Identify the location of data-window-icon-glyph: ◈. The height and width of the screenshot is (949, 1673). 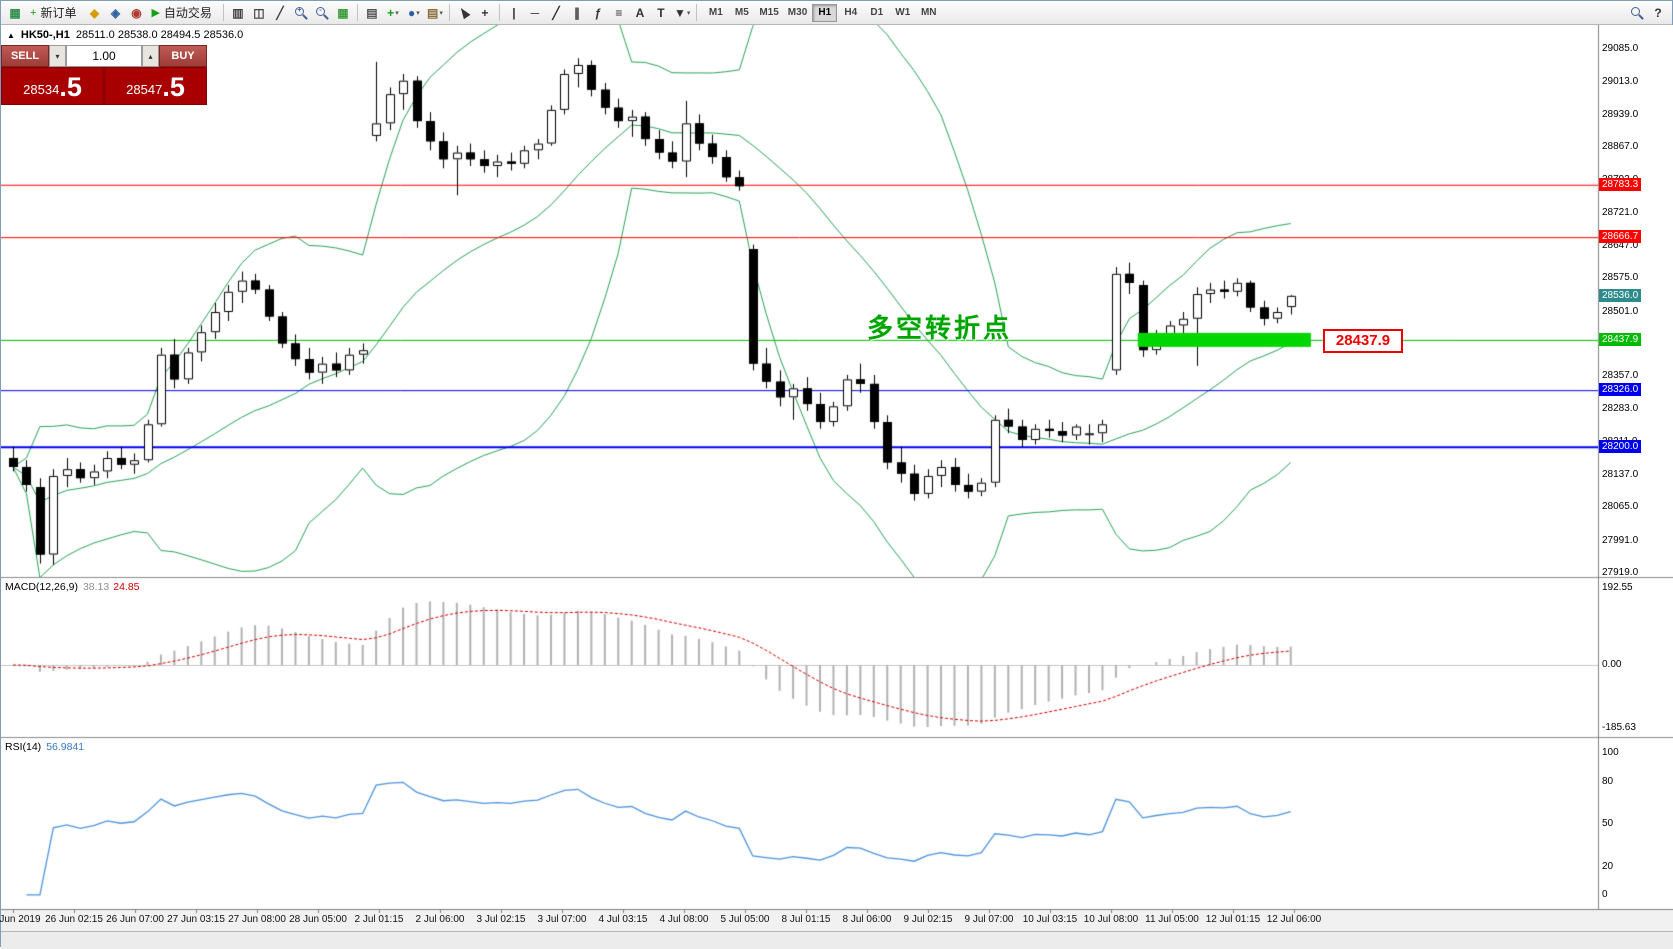
(115, 12).